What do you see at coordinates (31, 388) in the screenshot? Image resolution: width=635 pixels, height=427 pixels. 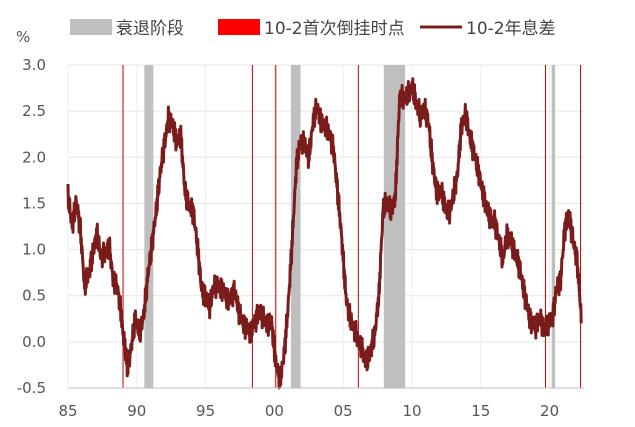 I see `y-tick-label-0: -0.5` at bounding box center [31, 388].